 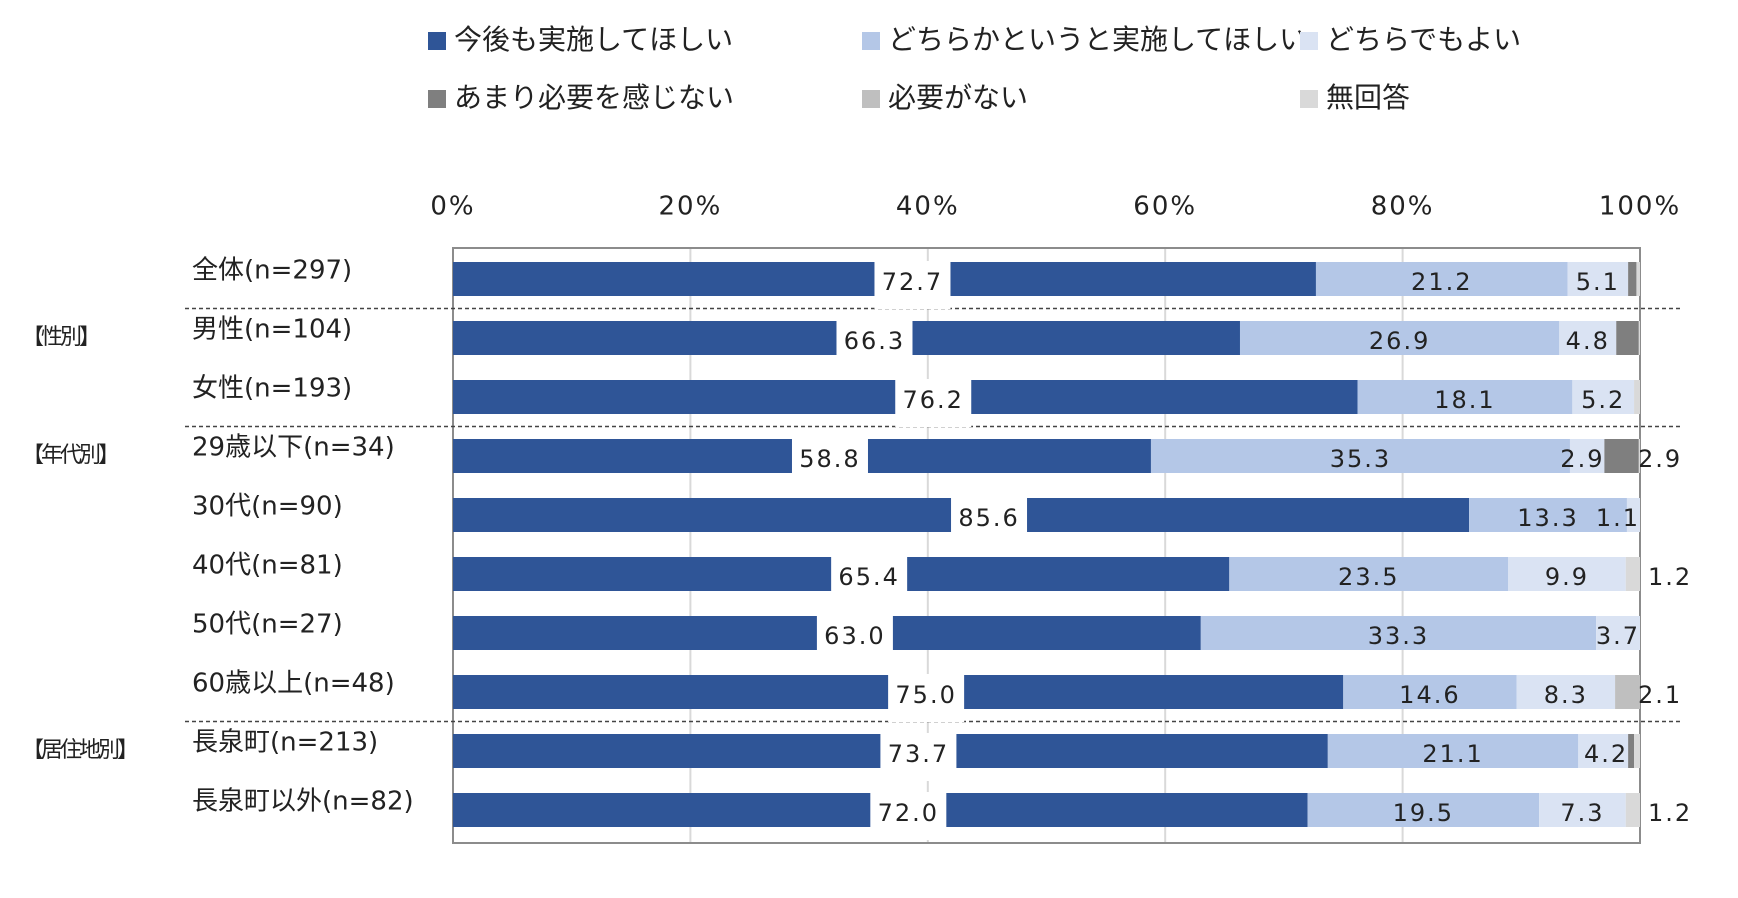 I want to click on data-label: 58.8, so click(x=829, y=459).